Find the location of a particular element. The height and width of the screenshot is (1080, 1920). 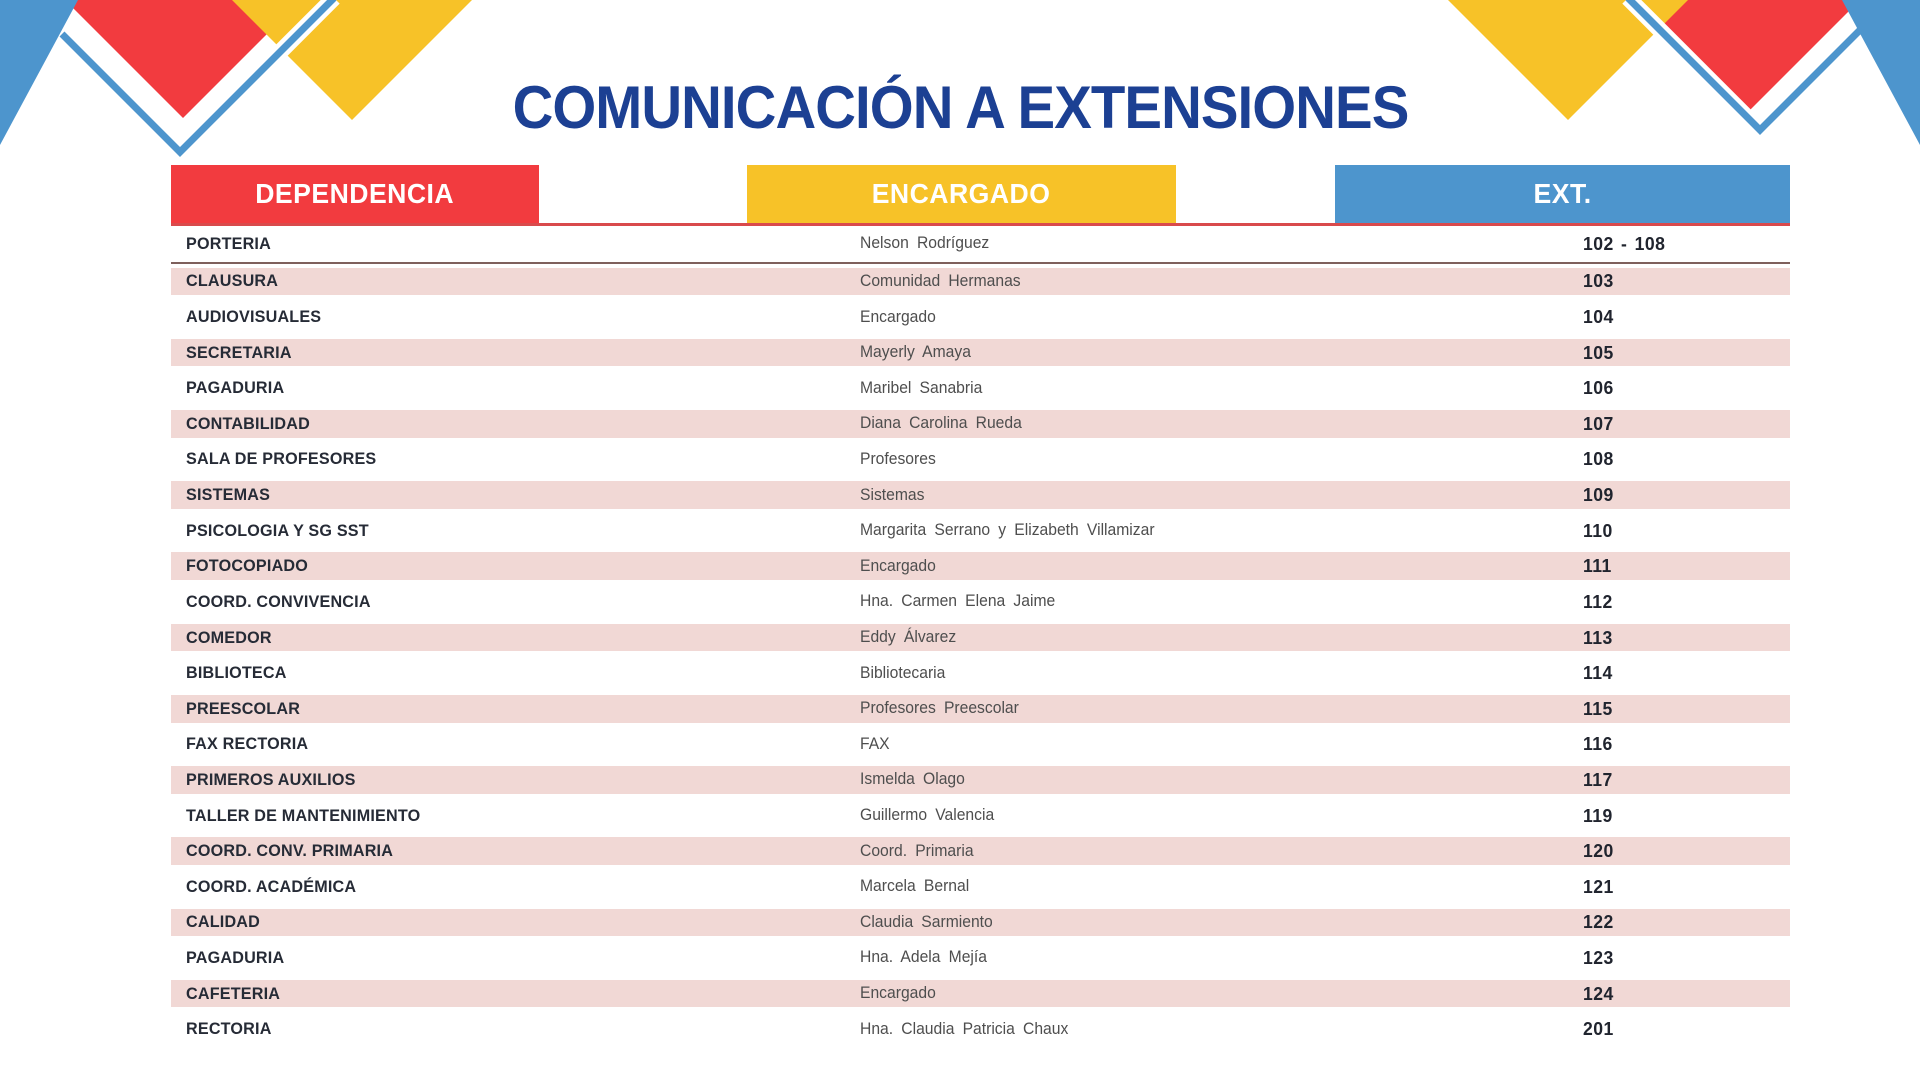

extension-cell: 106 is located at coordinates (1598, 388).